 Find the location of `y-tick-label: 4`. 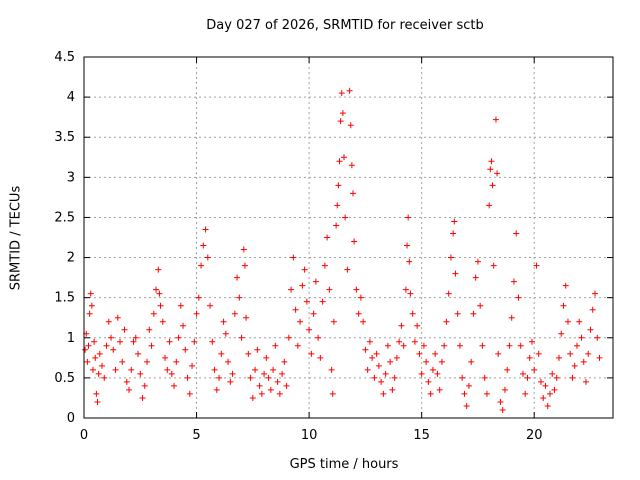

y-tick-label: 4 is located at coordinates (71, 97).